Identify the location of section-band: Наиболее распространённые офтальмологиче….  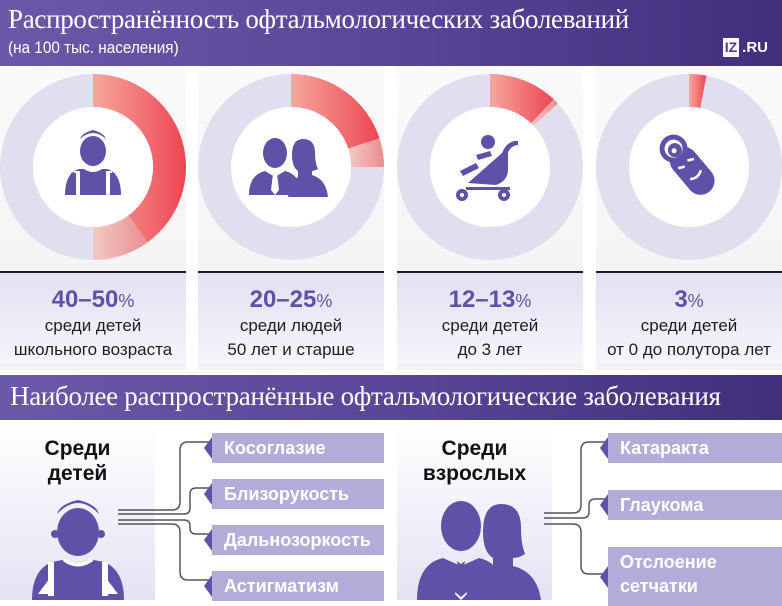
(391, 397).